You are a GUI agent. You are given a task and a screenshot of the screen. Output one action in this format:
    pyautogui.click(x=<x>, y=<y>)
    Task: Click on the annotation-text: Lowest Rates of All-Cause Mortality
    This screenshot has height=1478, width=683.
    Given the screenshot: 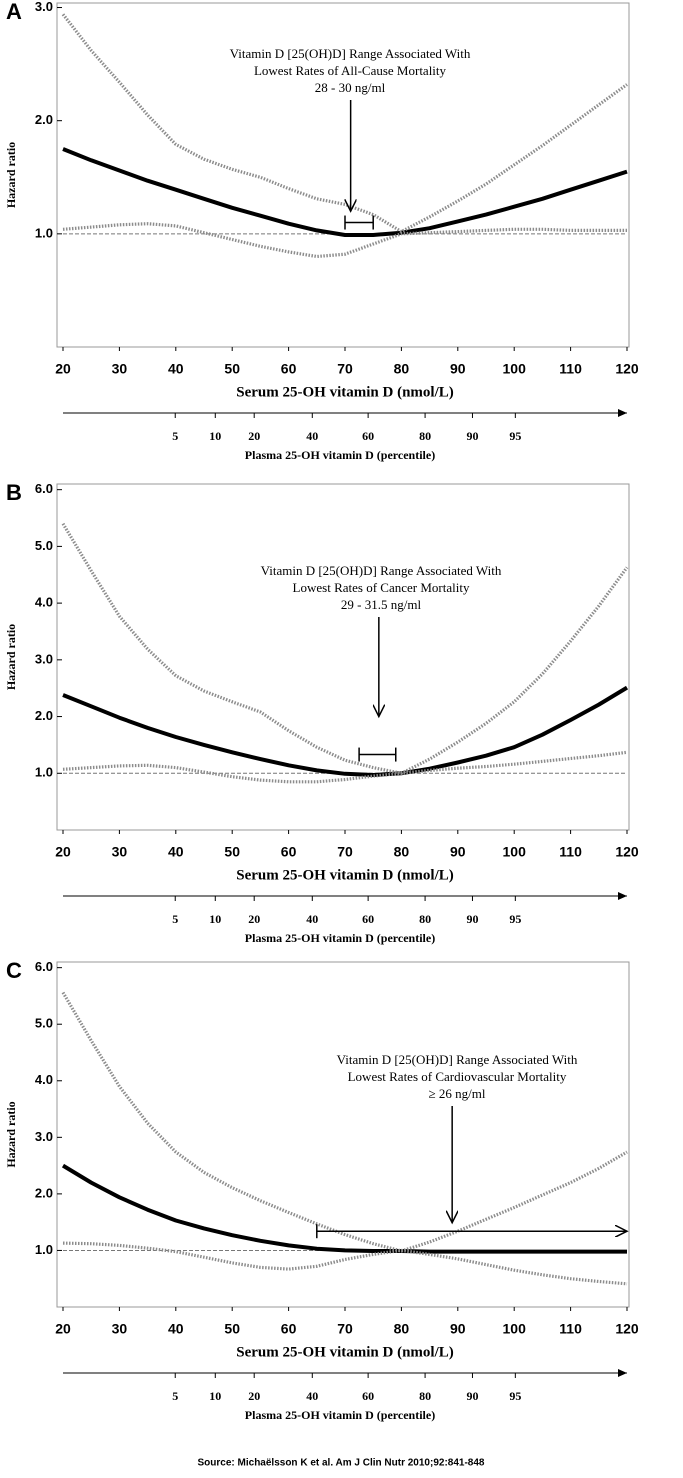 What is the action you would take?
    pyautogui.click(x=350, y=70)
    